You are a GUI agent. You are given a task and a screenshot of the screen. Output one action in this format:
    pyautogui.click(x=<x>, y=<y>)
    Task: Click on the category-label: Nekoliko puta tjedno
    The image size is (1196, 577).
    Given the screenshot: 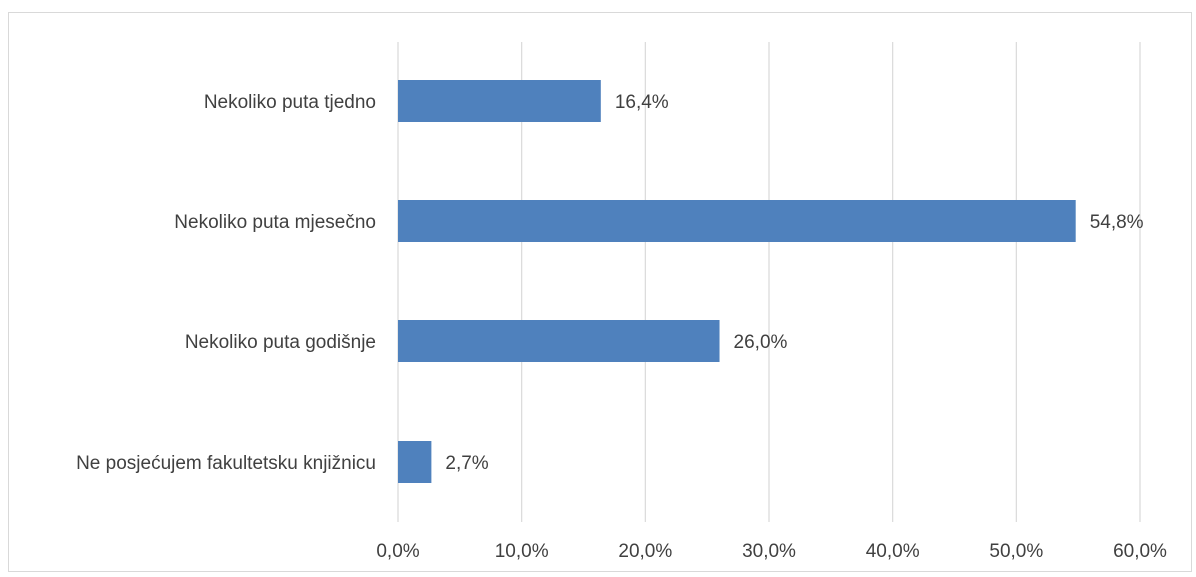 What is the action you would take?
    pyautogui.click(x=290, y=102)
    